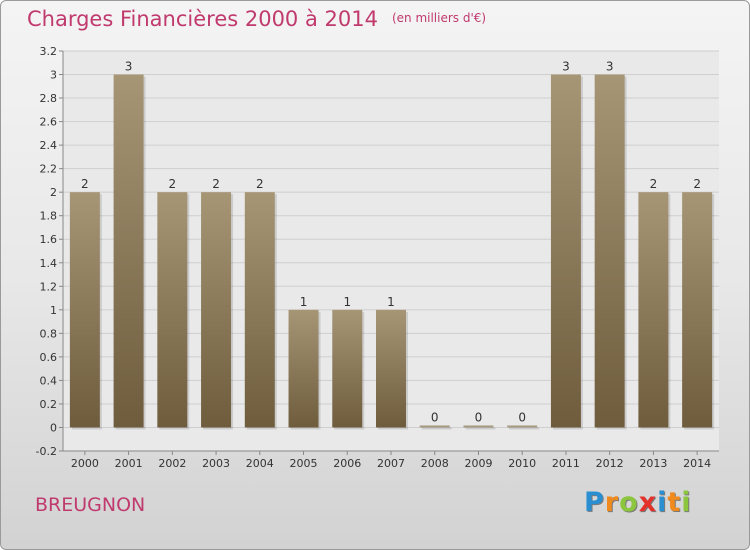 This screenshot has width=750, height=550. What do you see at coordinates (53, 192) in the screenshot?
I see `y-tick-label: 2` at bounding box center [53, 192].